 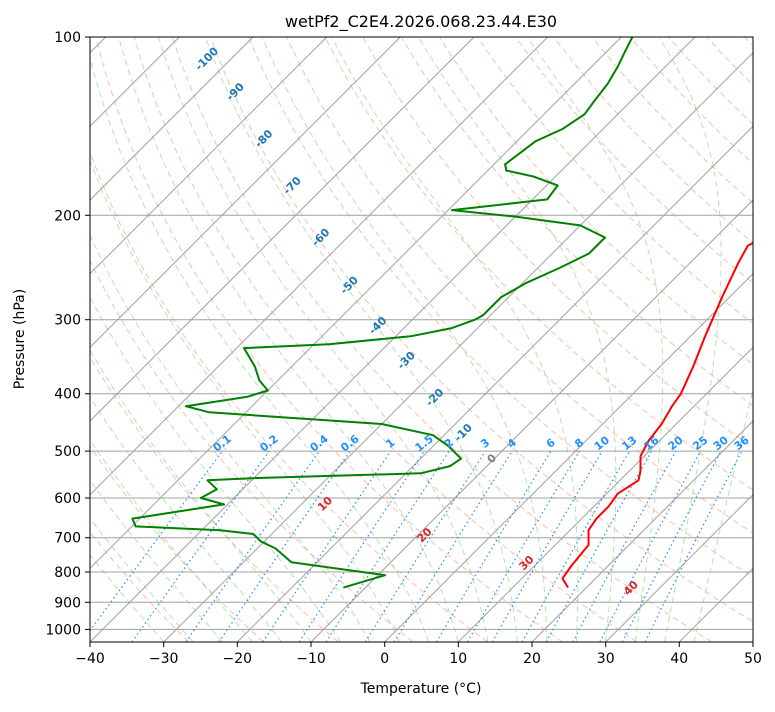 I want to click on x-tick-label: −20, so click(x=238, y=659).